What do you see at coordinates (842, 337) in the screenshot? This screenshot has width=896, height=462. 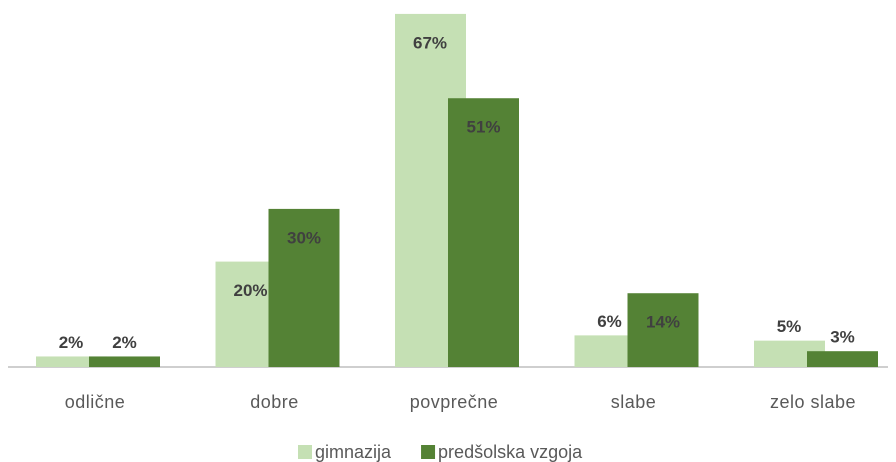 I see `value-label: 3%` at bounding box center [842, 337].